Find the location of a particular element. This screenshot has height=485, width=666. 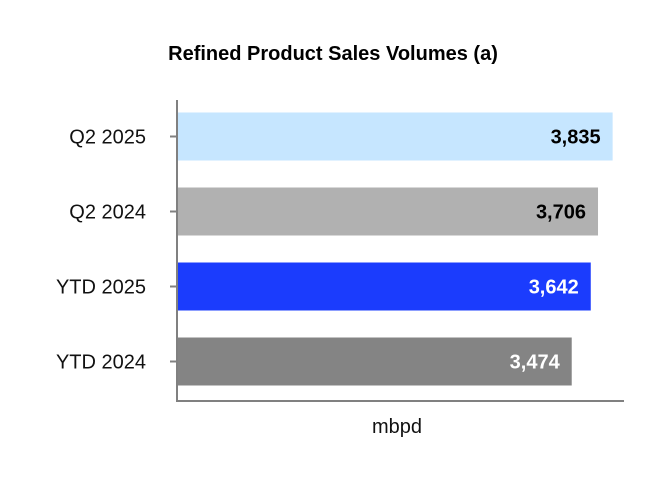

labels-layer: 3,835 3,706 3,642 3,474 is located at coordinates (555, 250).